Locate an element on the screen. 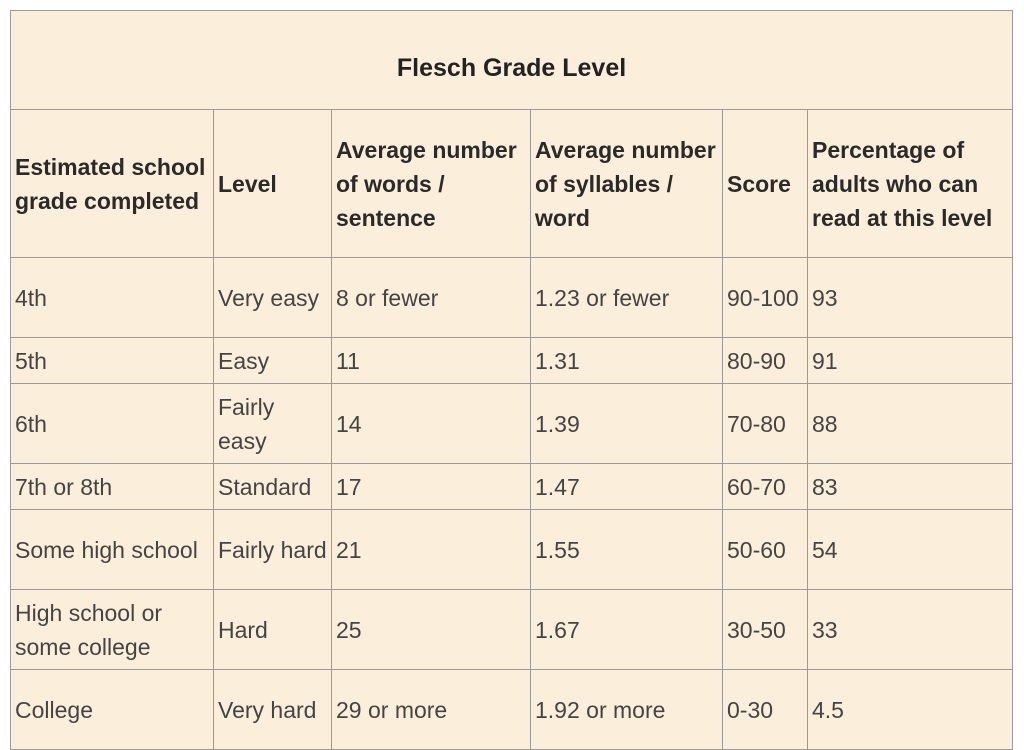  cell-grade: 6th is located at coordinates (112, 423).